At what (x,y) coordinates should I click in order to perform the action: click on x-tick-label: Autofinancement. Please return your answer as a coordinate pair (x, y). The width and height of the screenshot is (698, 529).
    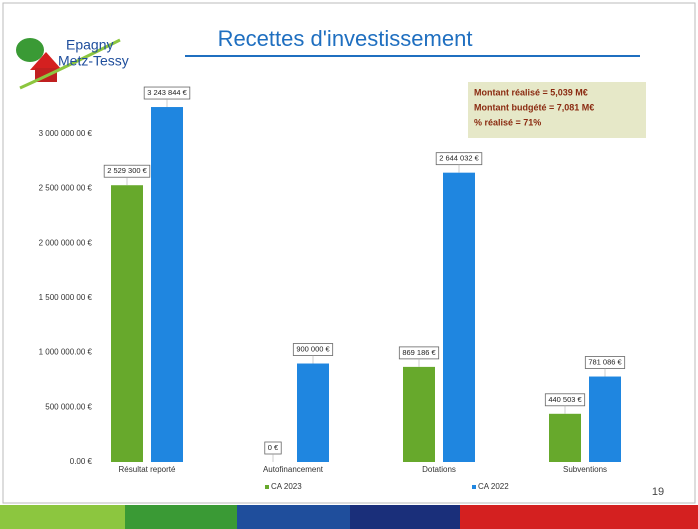
    Looking at the image, I should click on (293, 469).